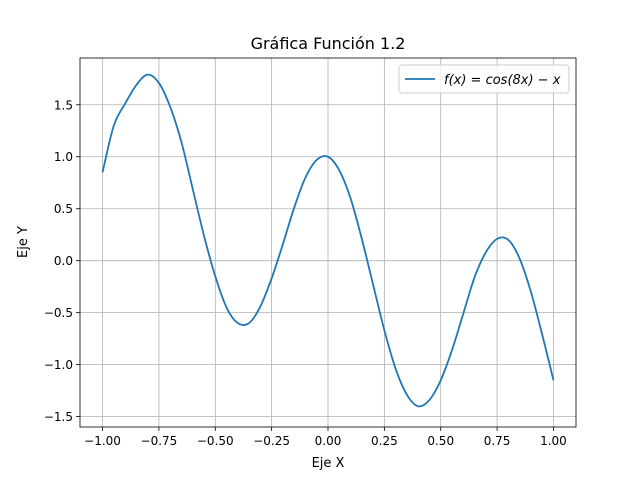 The image size is (640, 484). What do you see at coordinates (215, 441) in the screenshot?
I see `x-tick-label: −0.50` at bounding box center [215, 441].